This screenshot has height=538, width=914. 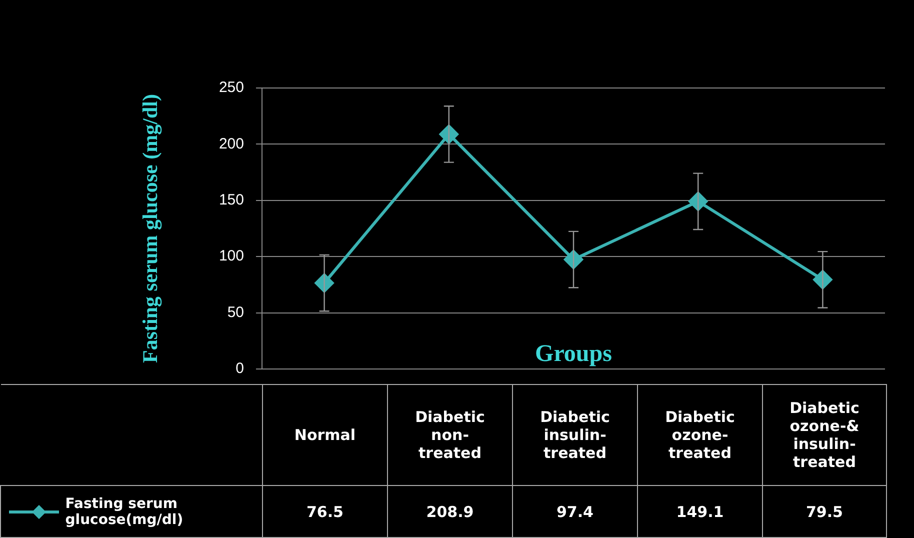 I want to click on data-label: 149.1, so click(x=700, y=512).